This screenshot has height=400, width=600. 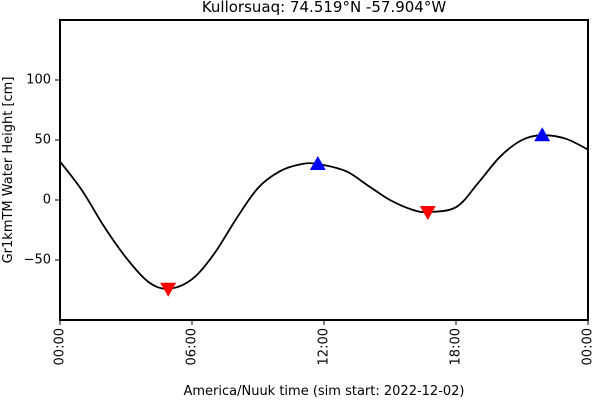 What do you see at coordinates (47, 200) in the screenshot?
I see `y-tick-label: 0` at bounding box center [47, 200].